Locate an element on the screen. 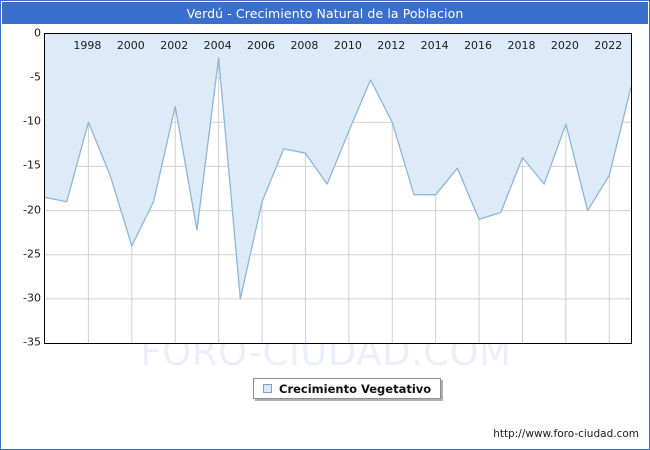  legend-swatch-icon is located at coordinates (267, 388).